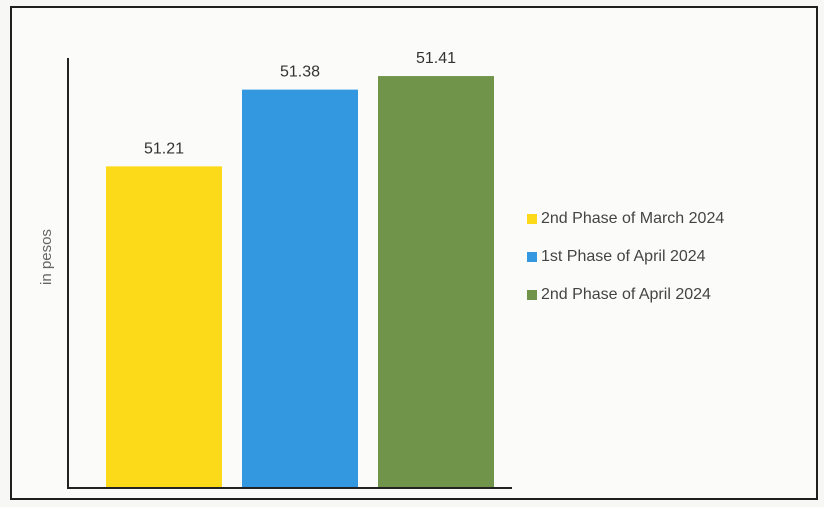 The height and width of the screenshot is (507, 824). Describe the element at coordinates (300, 288) in the screenshot. I see `bar-1st-phase-of-april-2024` at that location.